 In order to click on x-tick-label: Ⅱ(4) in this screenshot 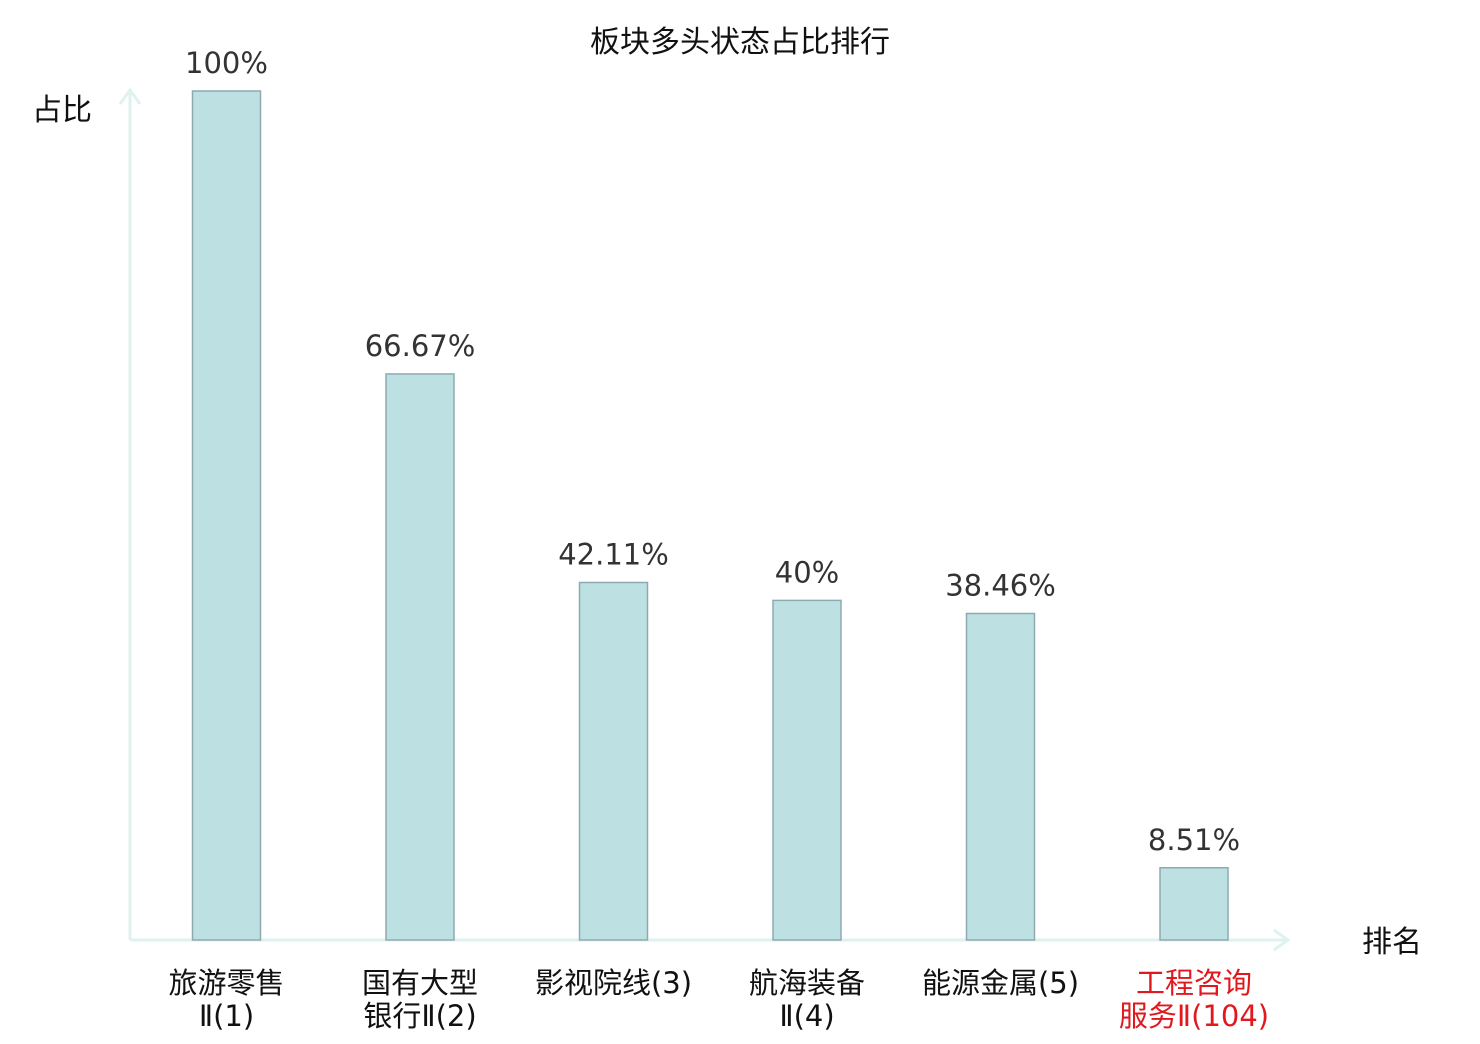, I will do `click(806, 1016)`.